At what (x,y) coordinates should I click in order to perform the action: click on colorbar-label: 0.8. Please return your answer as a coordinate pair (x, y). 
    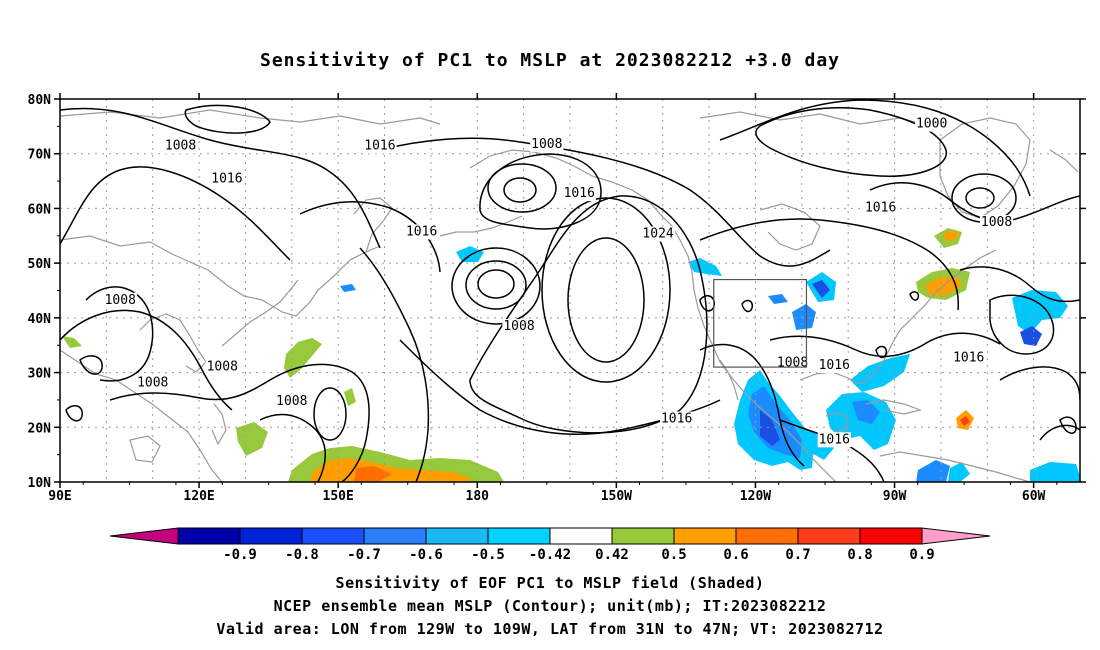
    Looking at the image, I should click on (859, 555).